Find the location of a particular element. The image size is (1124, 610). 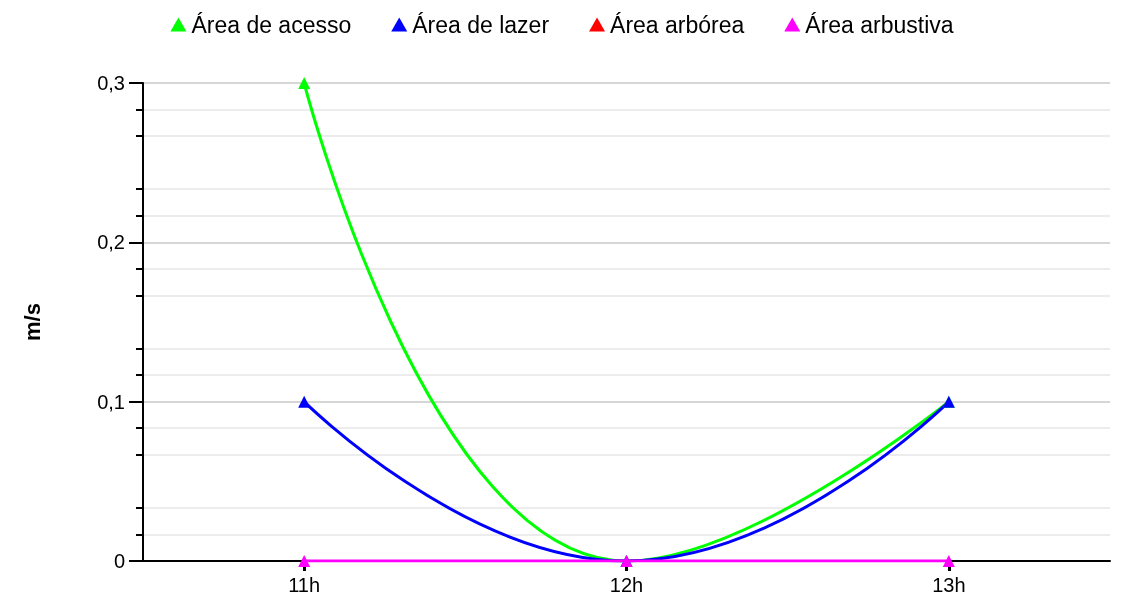

y-tick-label: 0,3 is located at coordinates (111, 83).